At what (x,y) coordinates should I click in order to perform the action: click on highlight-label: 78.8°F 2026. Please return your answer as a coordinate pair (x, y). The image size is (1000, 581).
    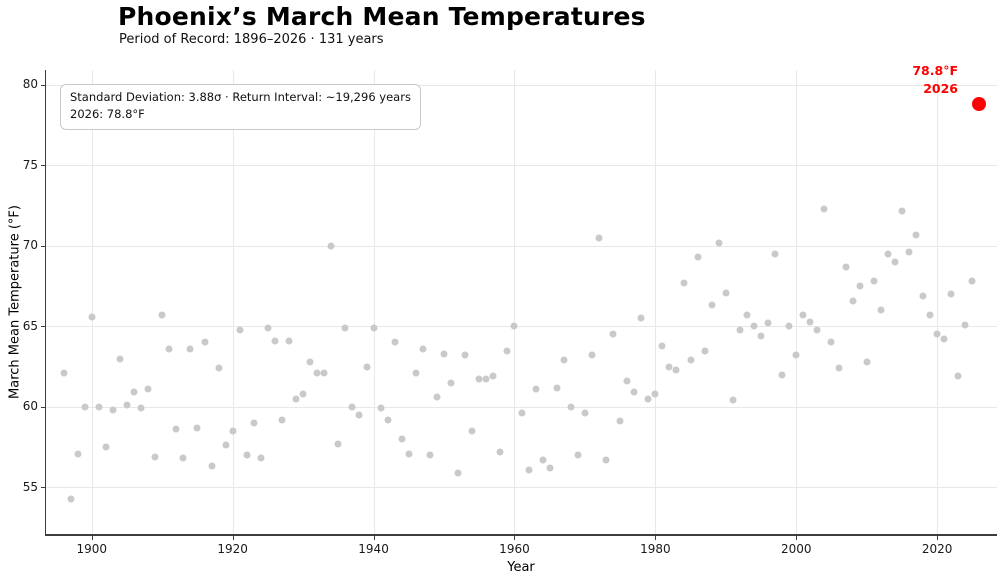
    Looking at the image, I should click on (935, 80).